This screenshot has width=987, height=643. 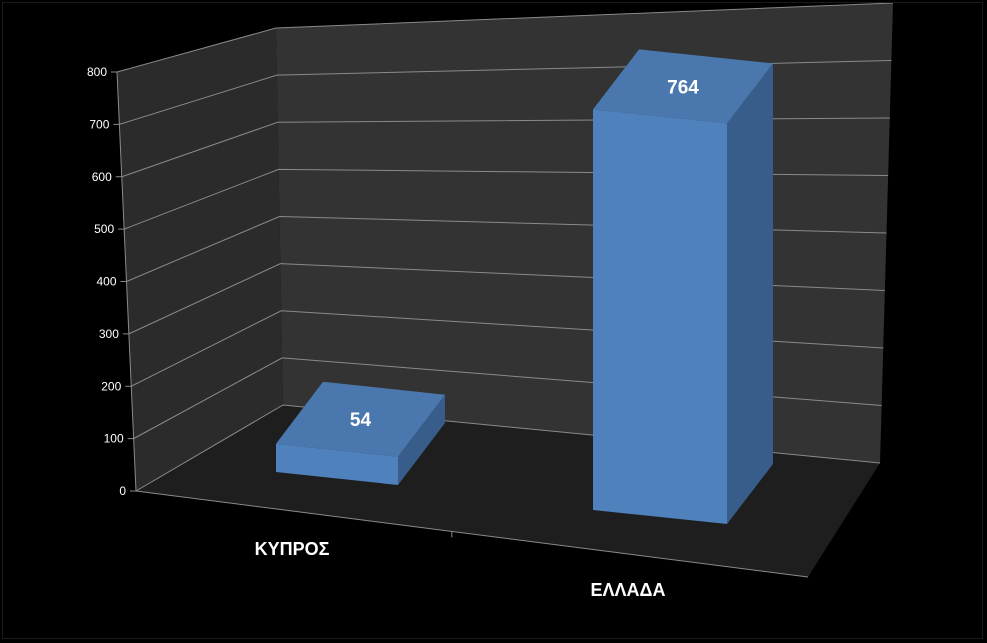 I want to click on y-axis-tick-label: 400, so click(x=106, y=282).